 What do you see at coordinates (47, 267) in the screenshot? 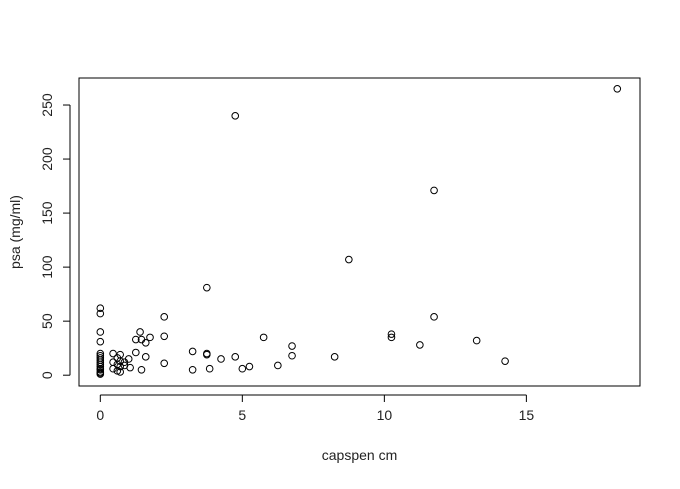
I see `y-tick-label: 100` at bounding box center [47, 267].